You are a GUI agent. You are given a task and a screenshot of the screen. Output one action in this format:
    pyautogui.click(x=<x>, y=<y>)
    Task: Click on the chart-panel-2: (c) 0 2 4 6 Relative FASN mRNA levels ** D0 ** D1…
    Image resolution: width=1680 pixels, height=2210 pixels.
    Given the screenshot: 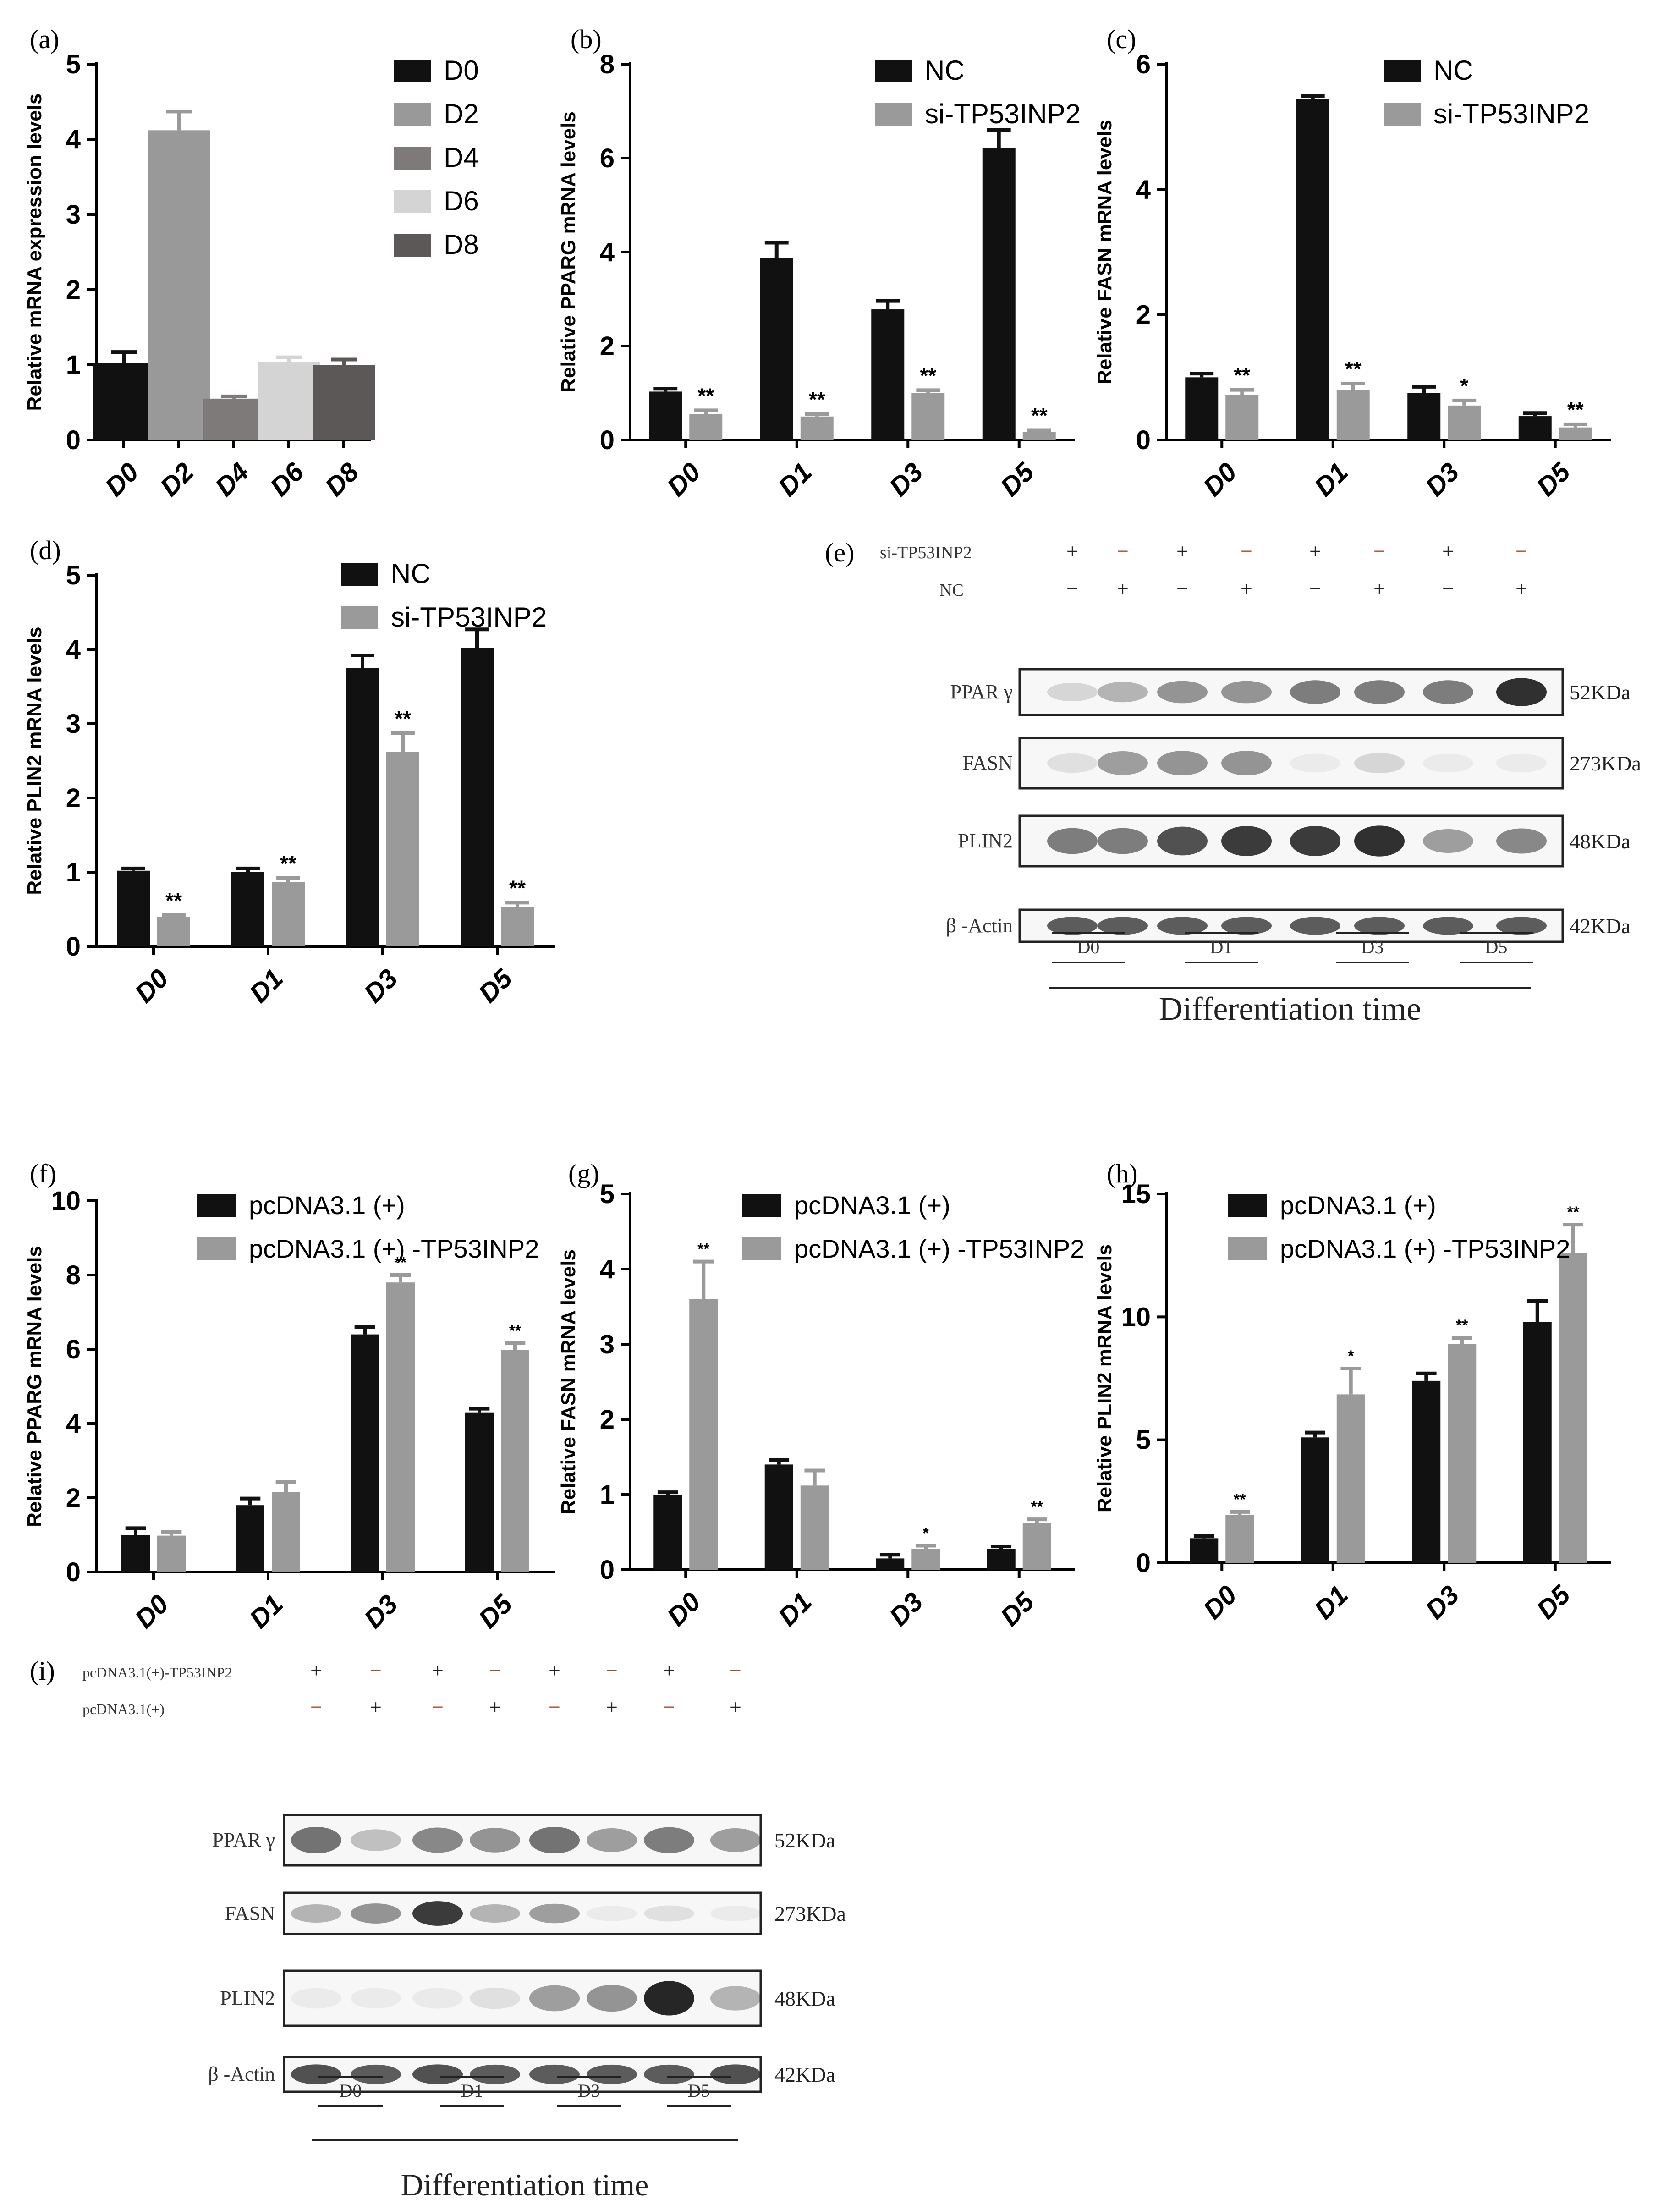 What is the action you would take?
    pyautogui.click(x=1352, y=263)
    